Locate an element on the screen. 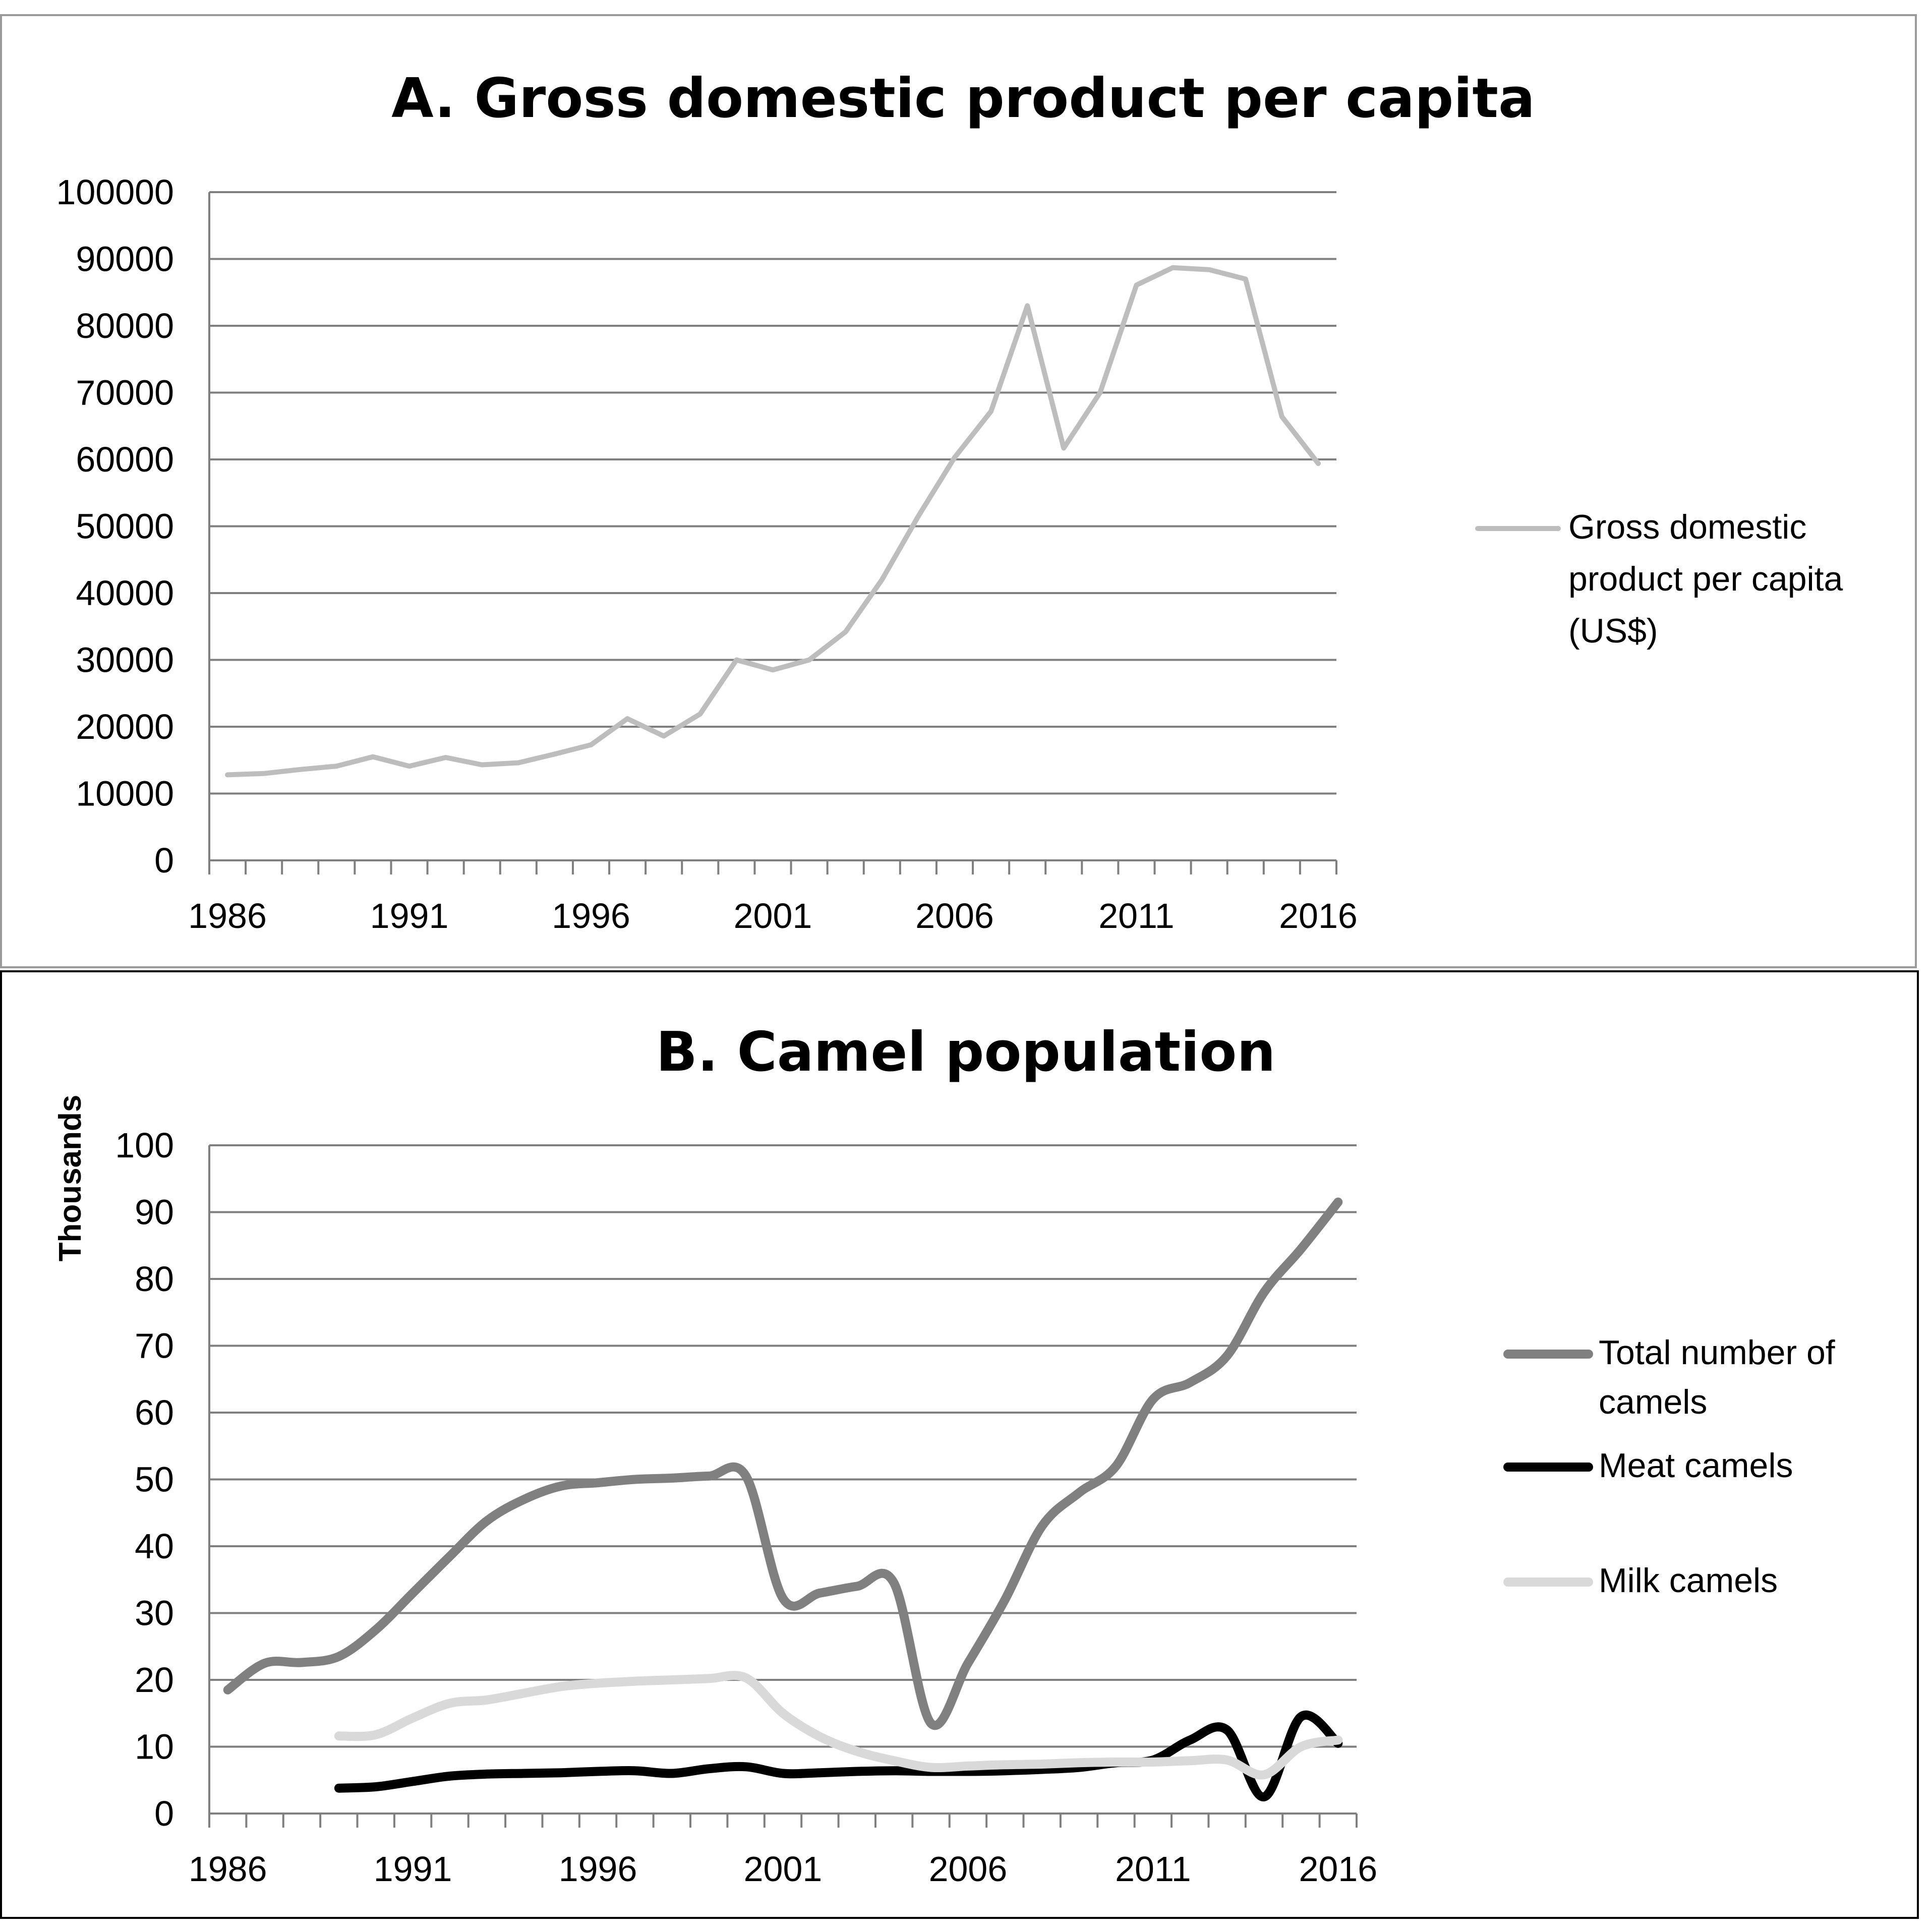  legend-item-total-number-of-camels: Total number of camels is located at coordinates (1669, 1377).